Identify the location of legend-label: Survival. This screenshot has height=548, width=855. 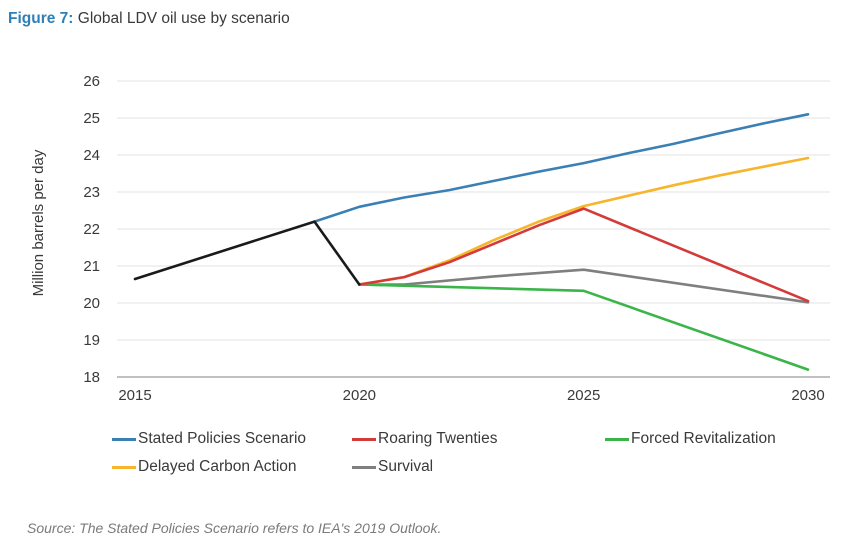
(406, 466).